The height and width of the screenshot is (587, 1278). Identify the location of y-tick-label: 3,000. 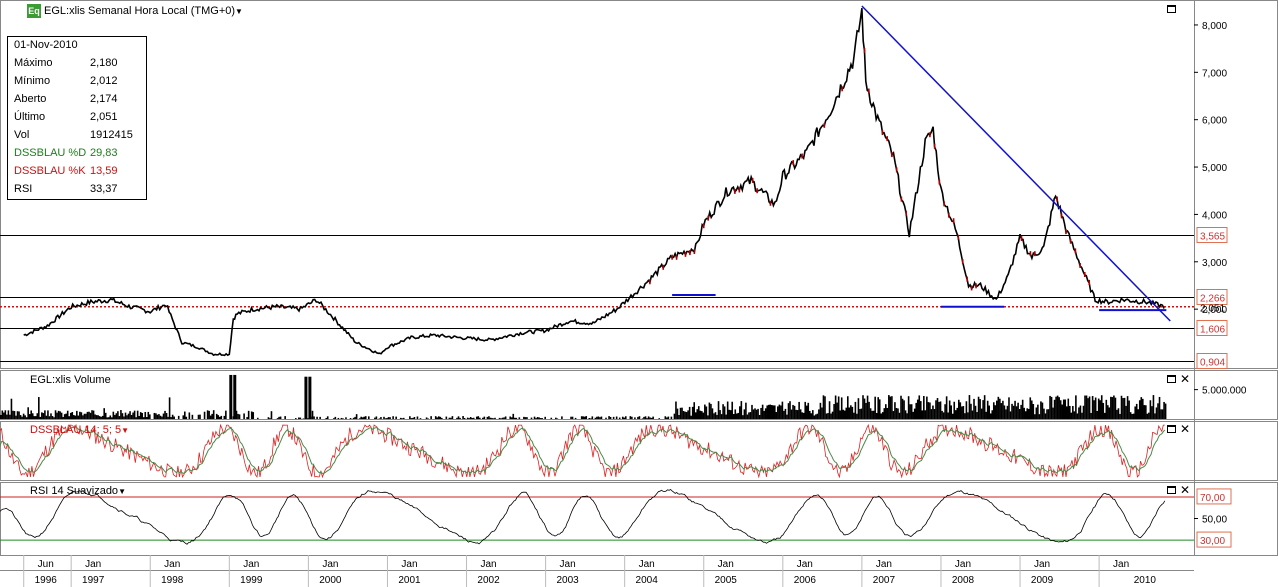
(1214, 263).